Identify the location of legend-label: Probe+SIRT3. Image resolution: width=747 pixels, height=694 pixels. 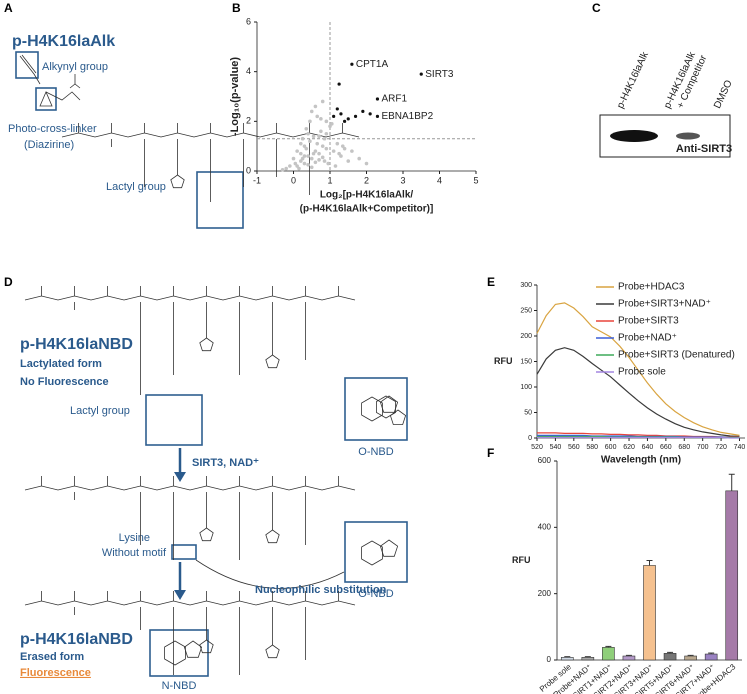
(648, 321).